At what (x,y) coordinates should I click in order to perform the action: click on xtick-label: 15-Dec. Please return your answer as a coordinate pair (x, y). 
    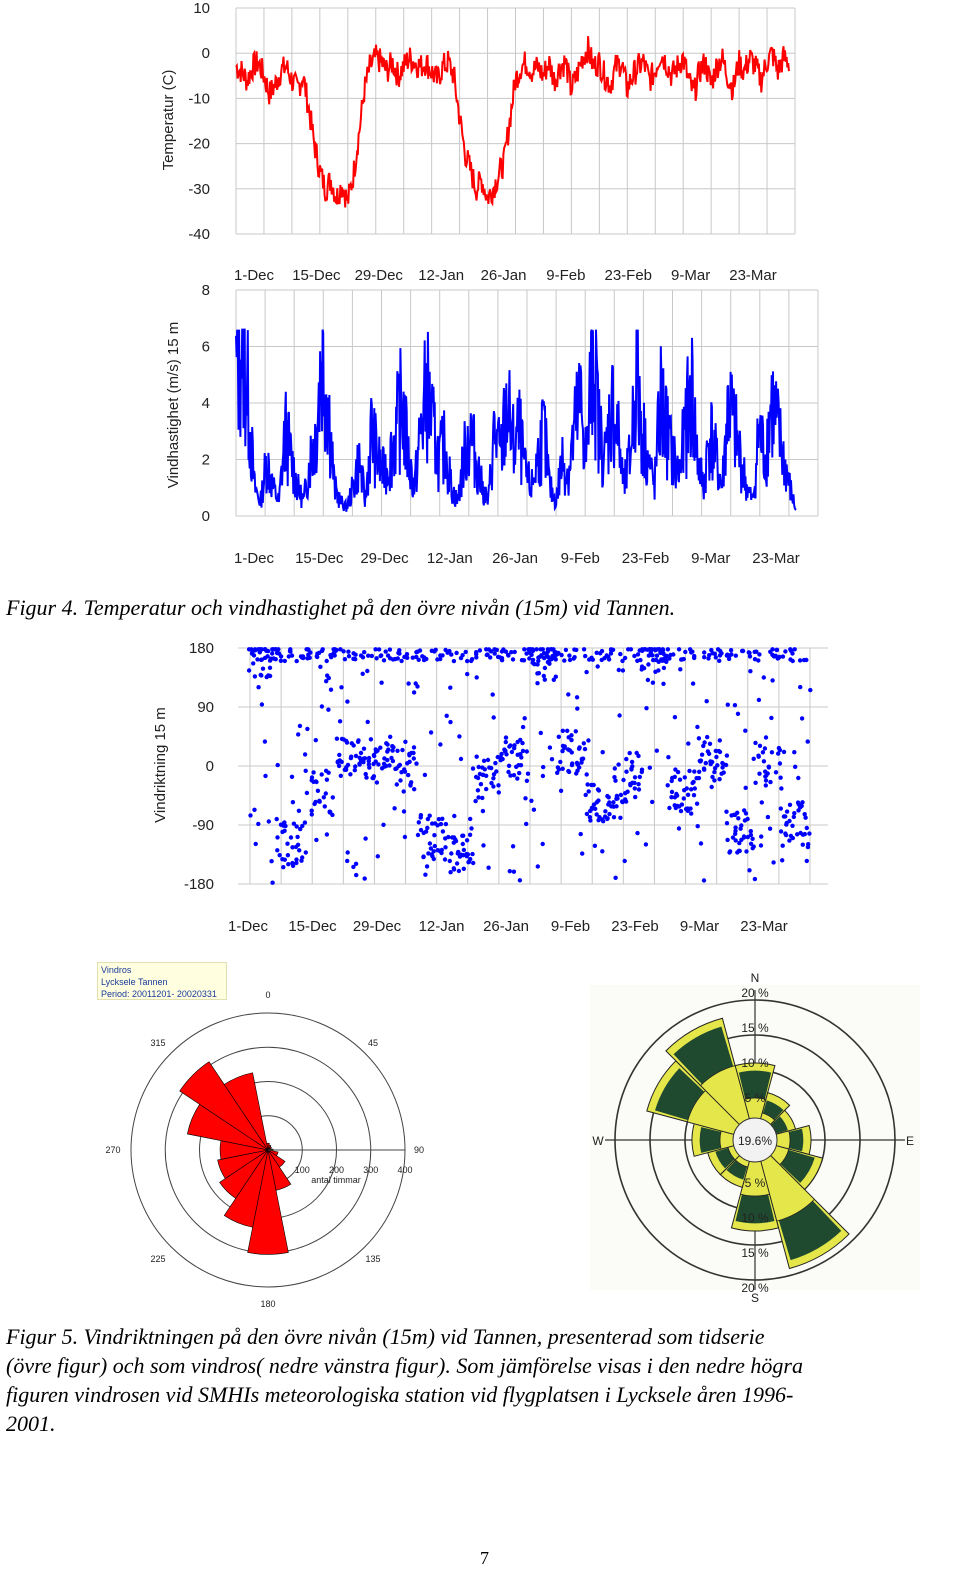
    Looking at the image, I should click on (316, 275).